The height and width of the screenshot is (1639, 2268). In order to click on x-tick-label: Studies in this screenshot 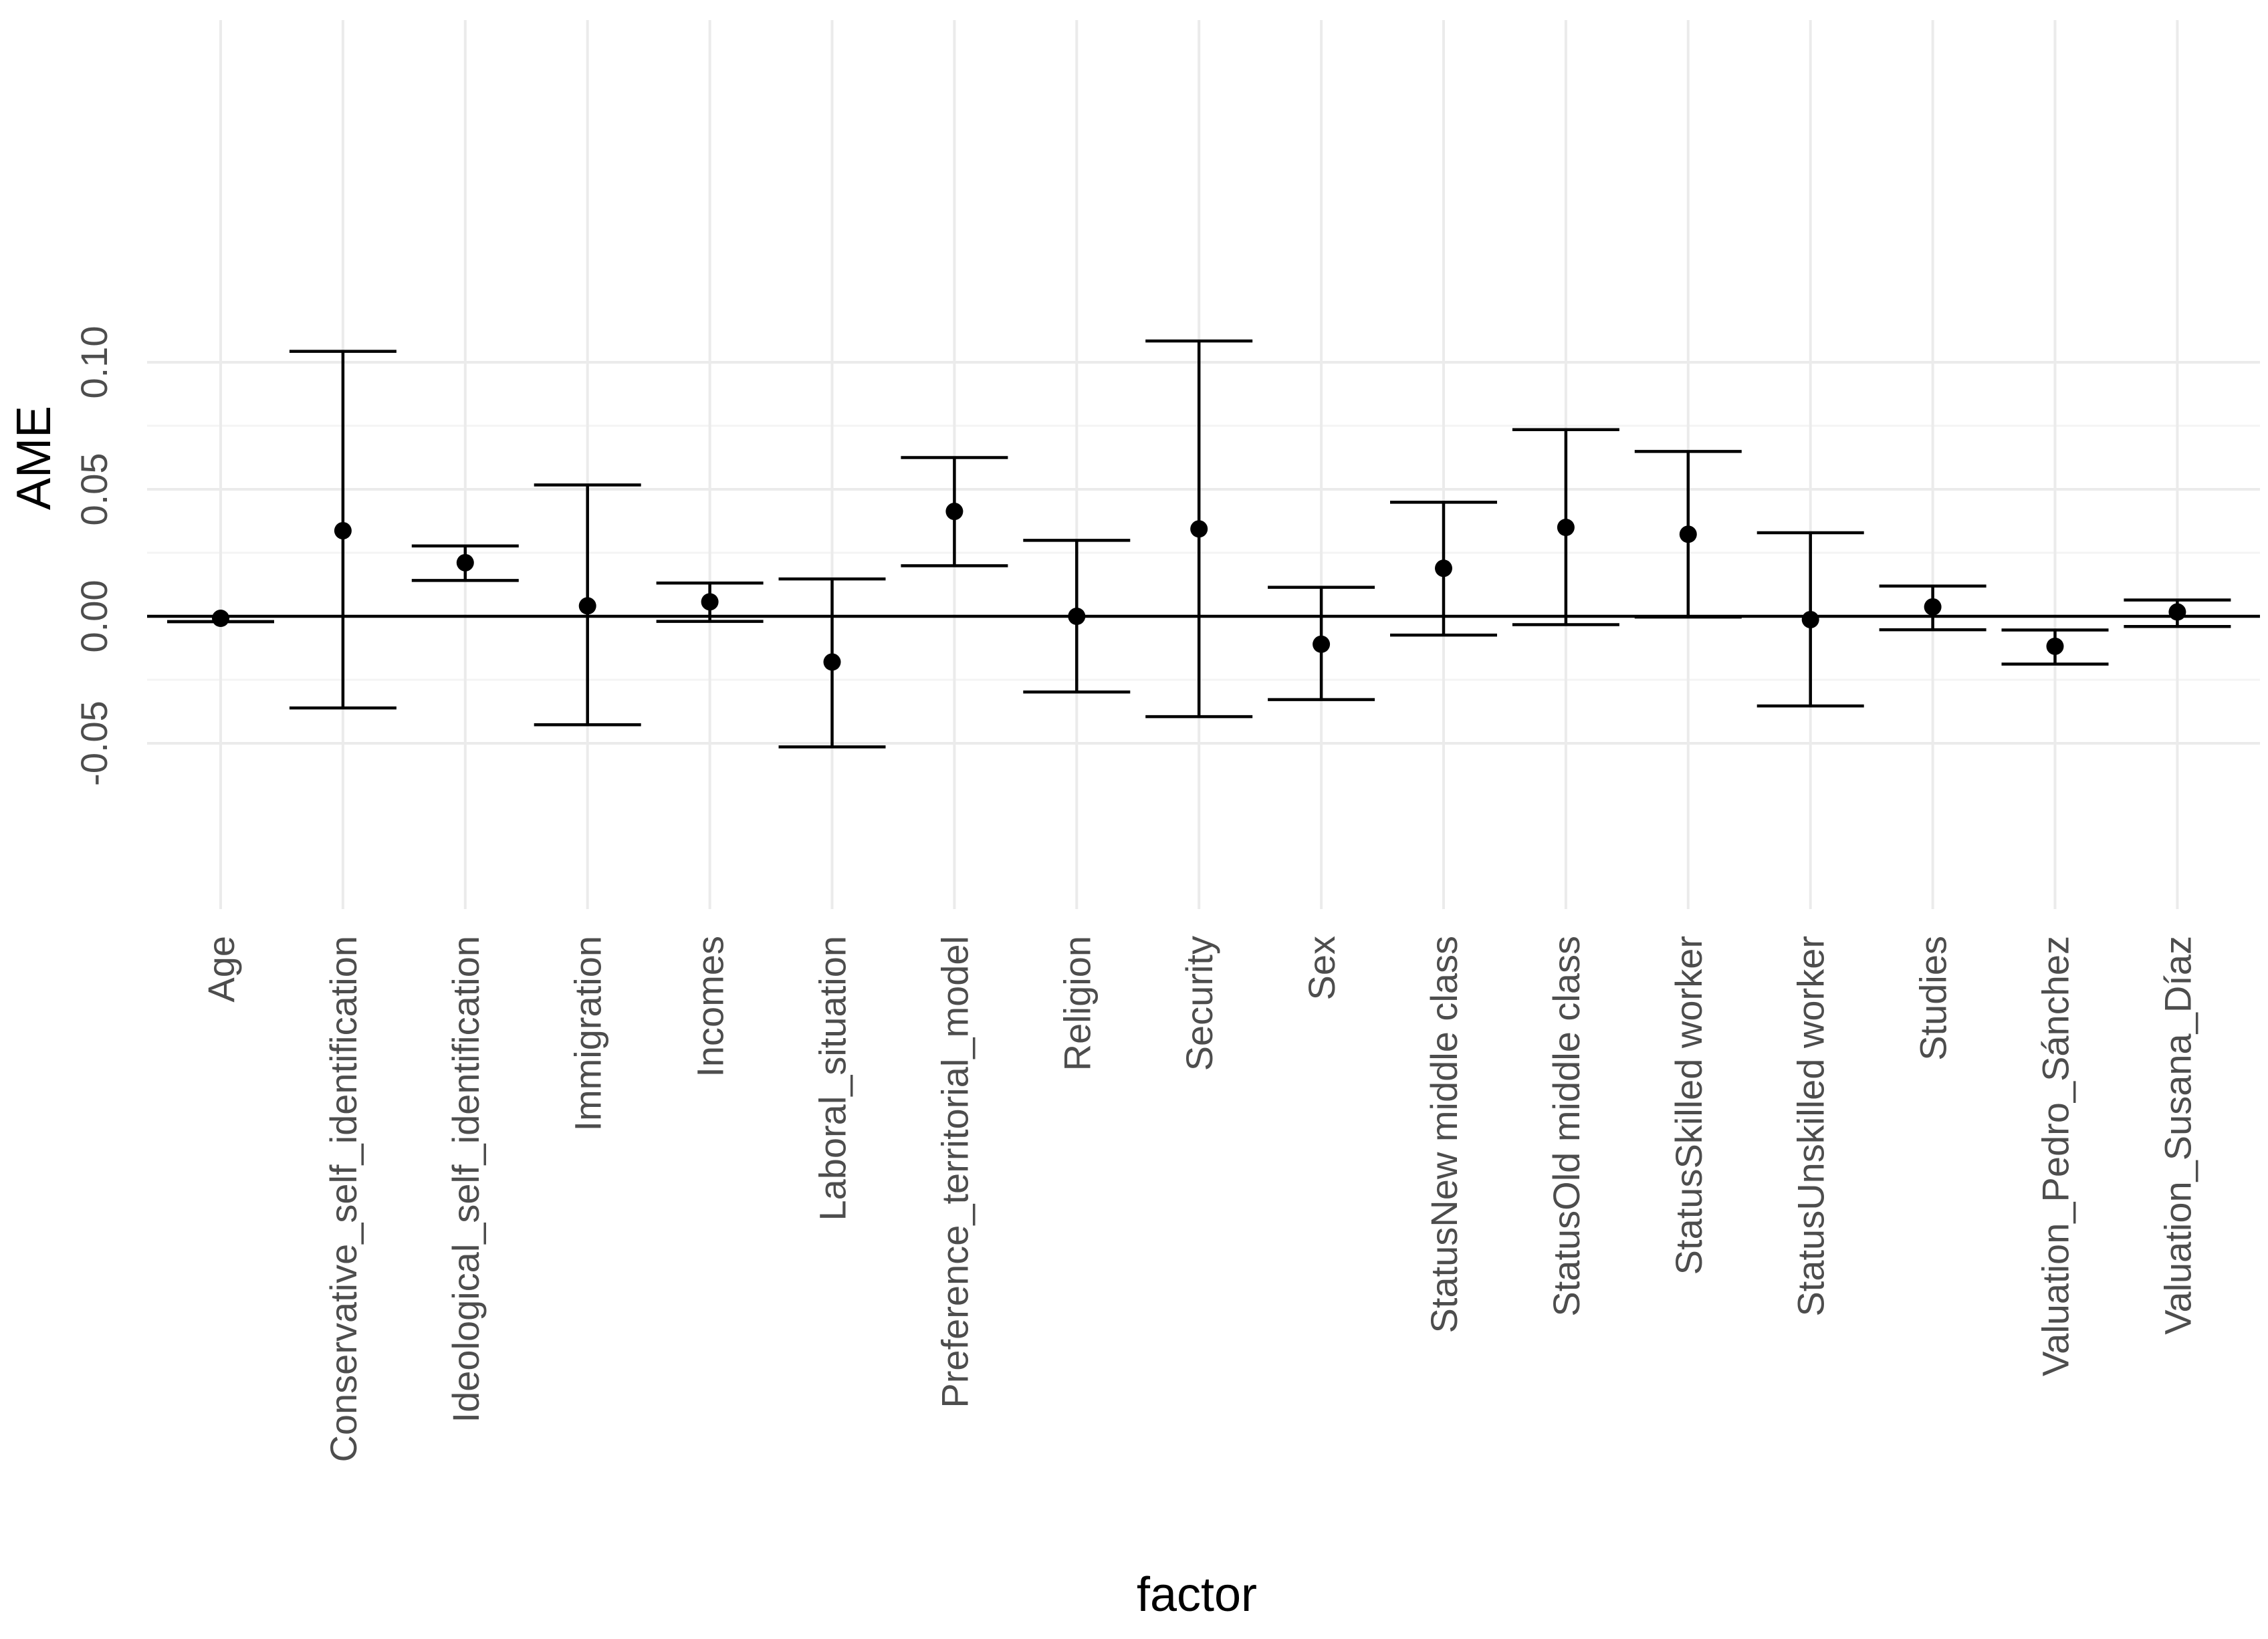, I will do `click(1933, 998)`.